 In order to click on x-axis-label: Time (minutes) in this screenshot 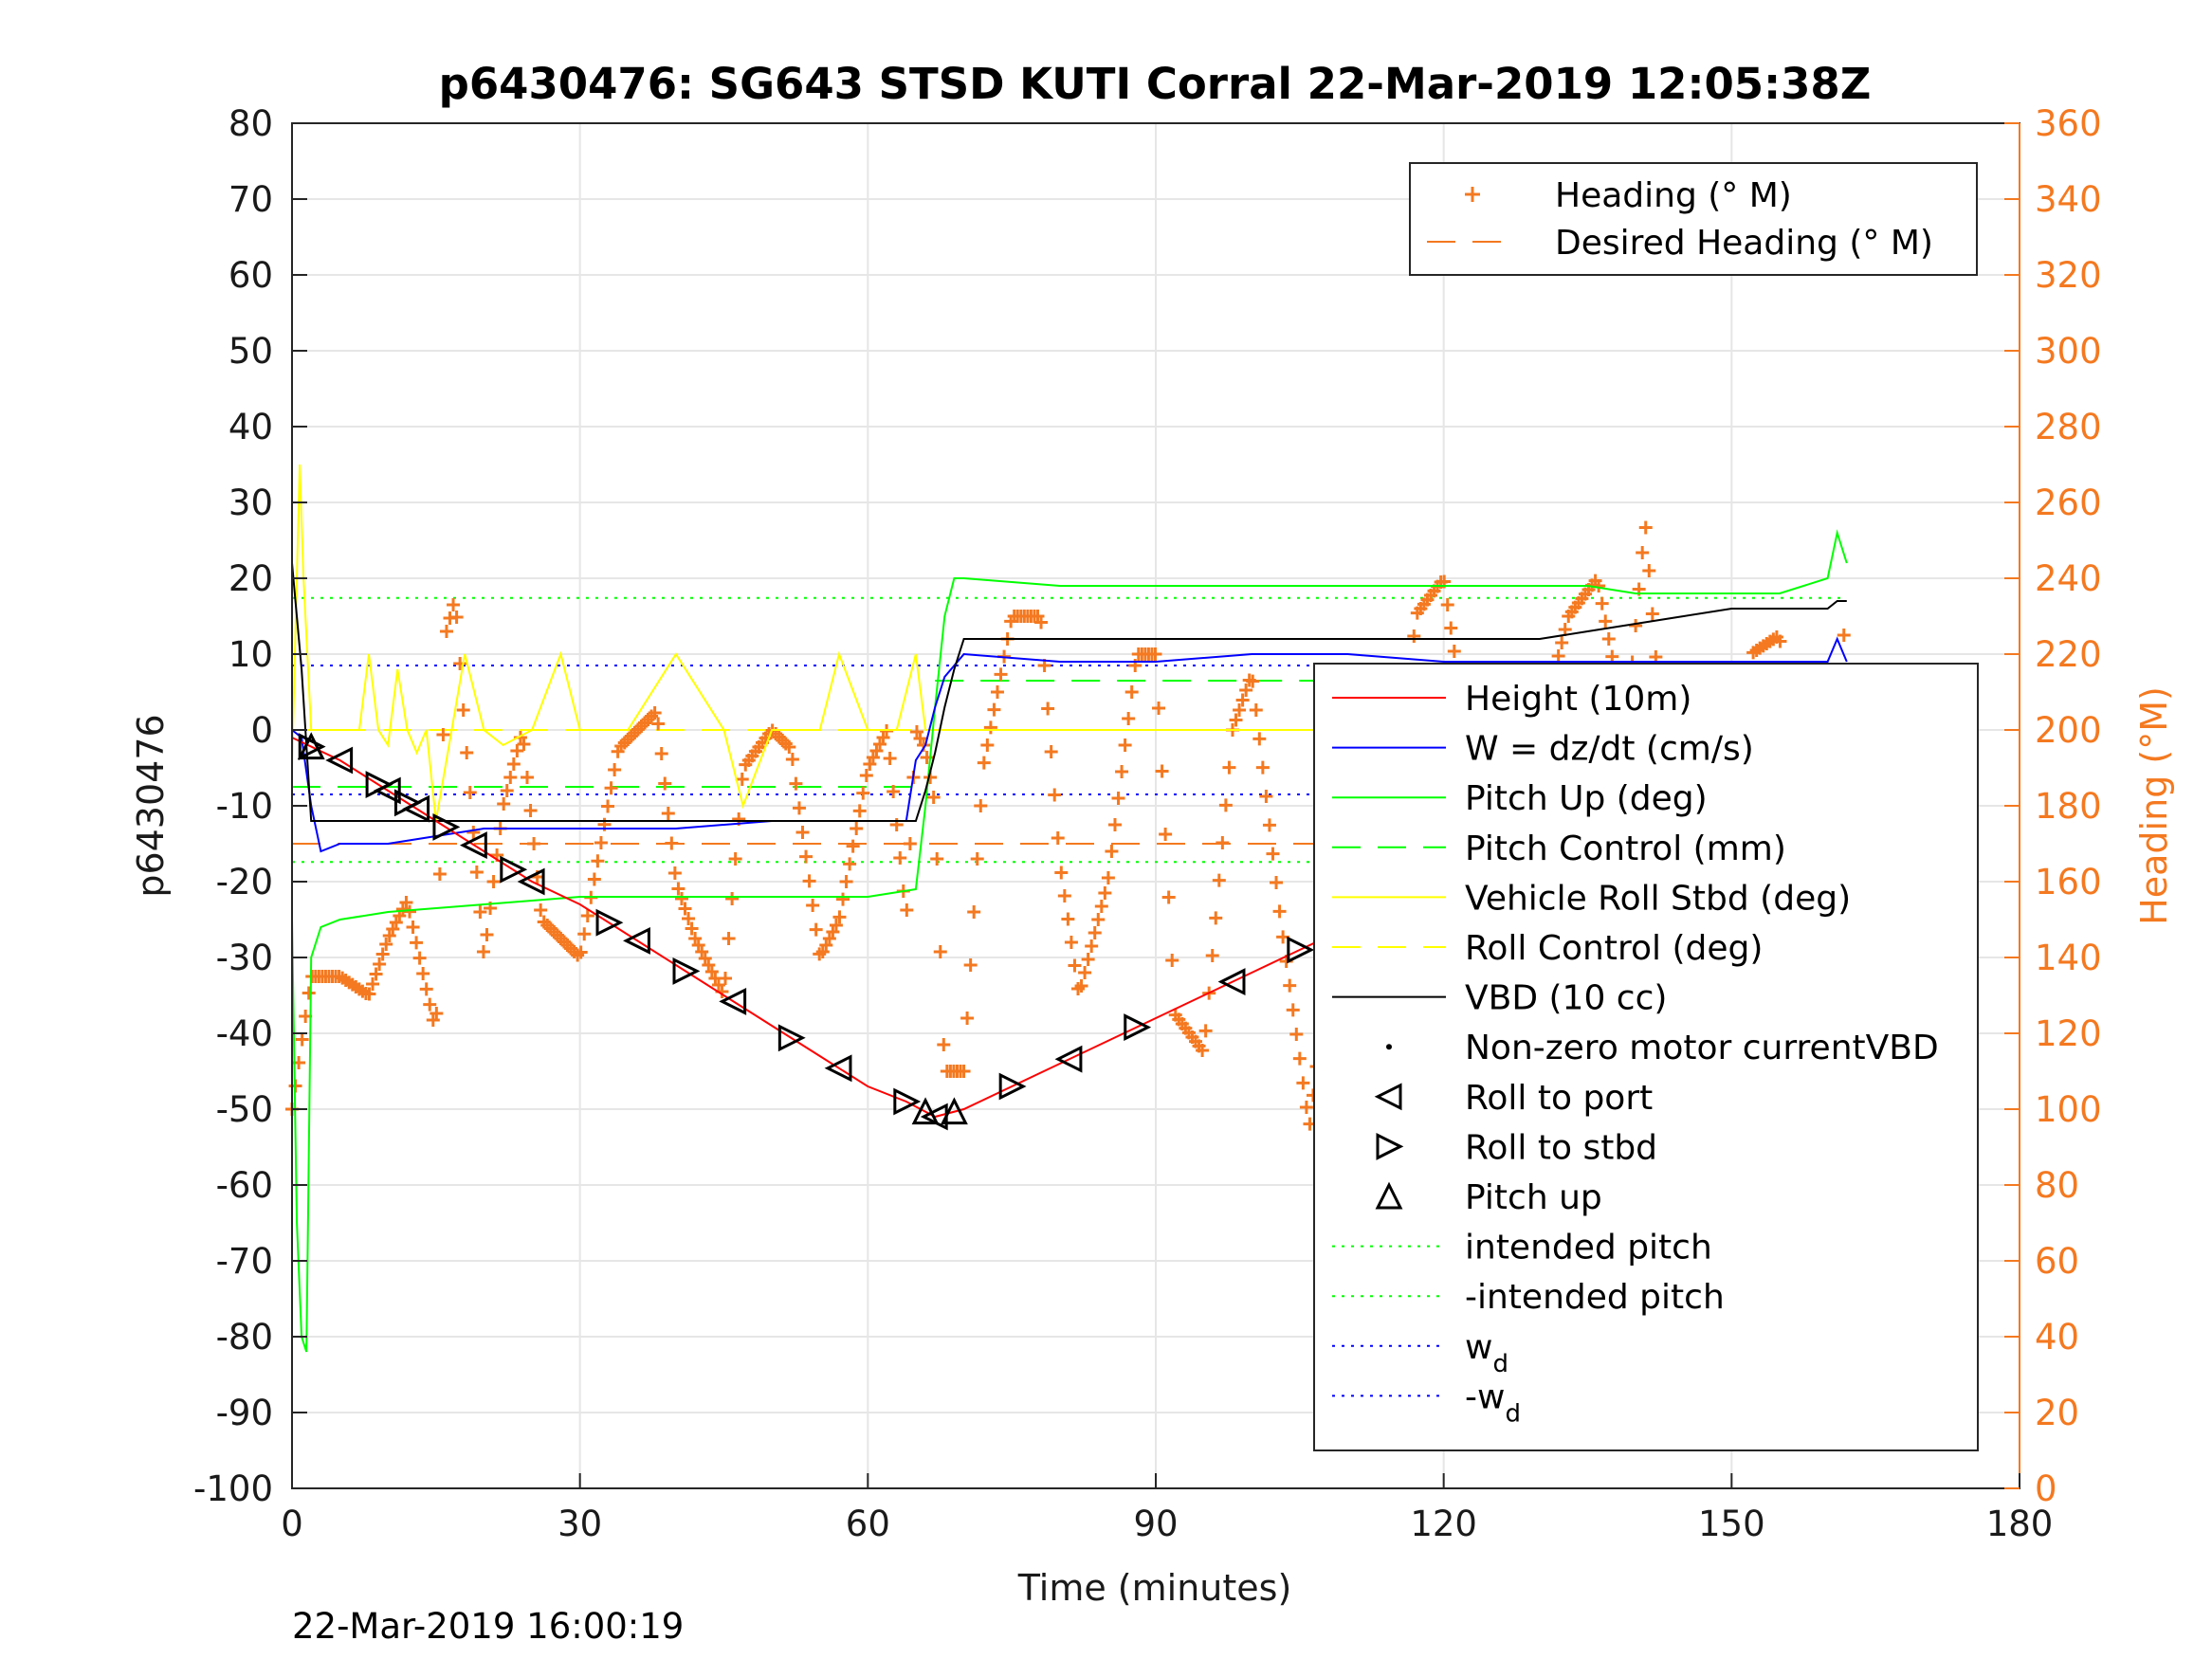, I will do `click(1154, 1588)`.